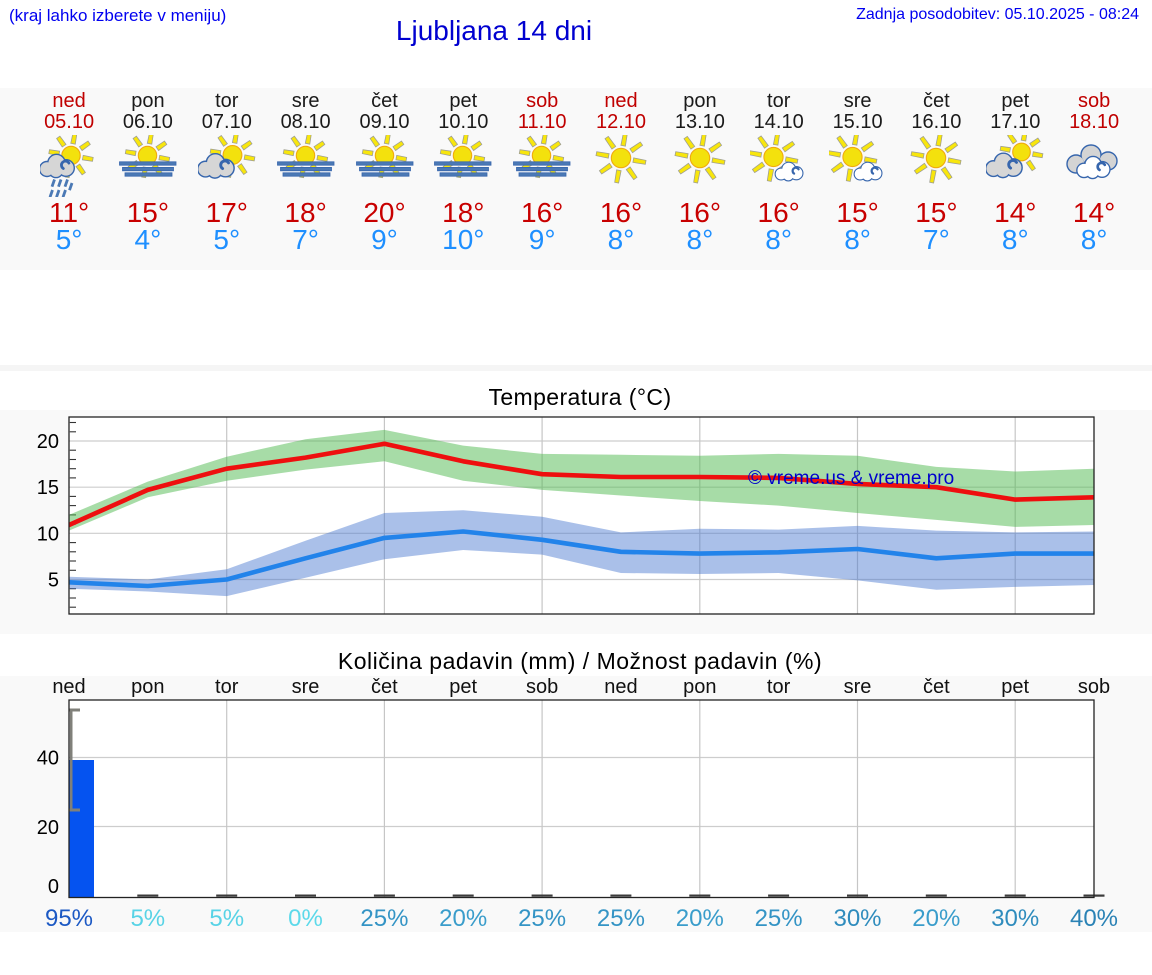 This screenshot has height=975, width=1152. I want to click on svg-text: 5, so click(53, 581).